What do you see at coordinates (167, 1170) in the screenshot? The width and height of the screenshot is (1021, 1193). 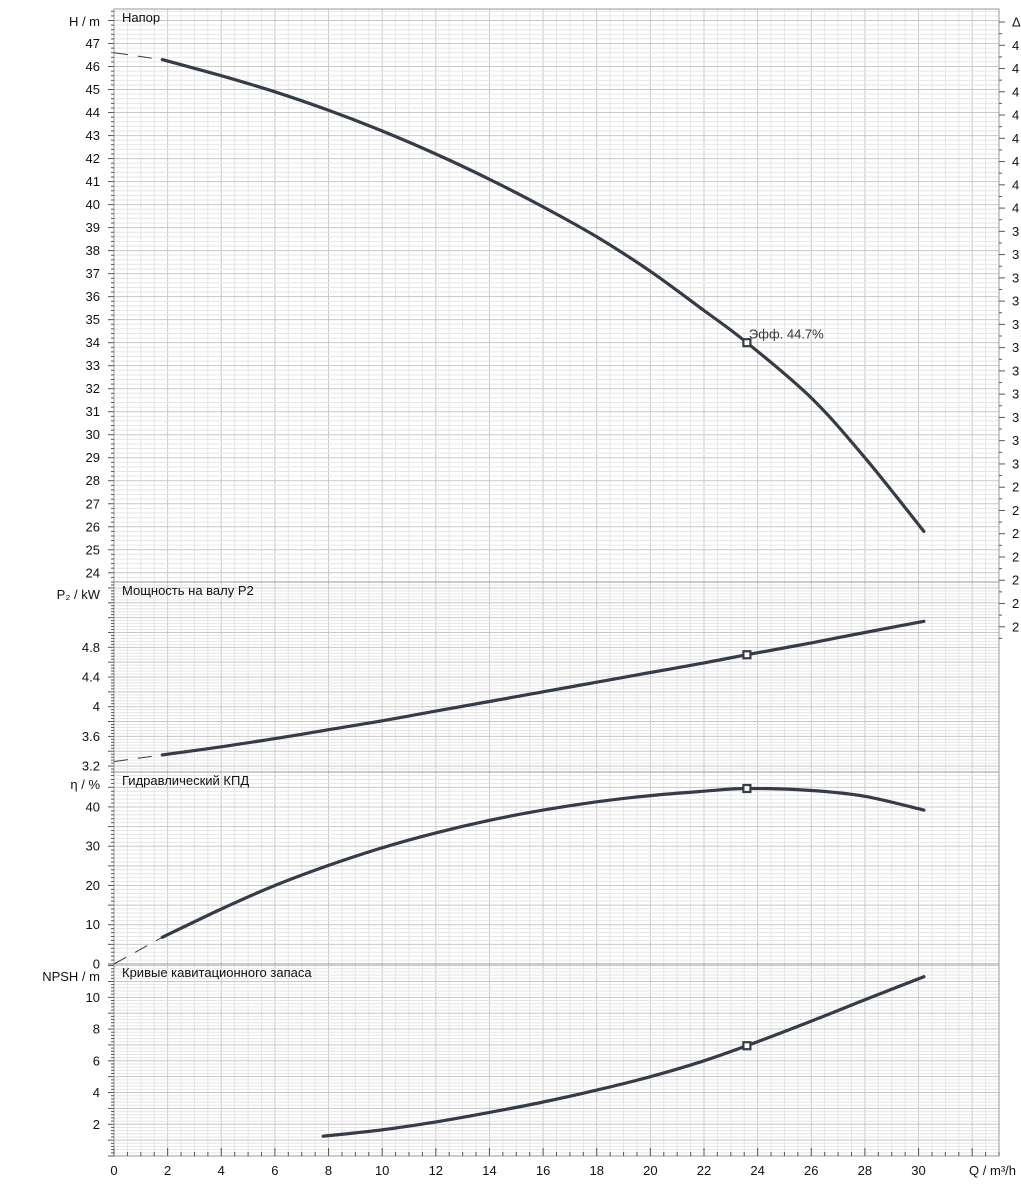 I see `x-tick-label: 2` at bounding box center [167, 1170].